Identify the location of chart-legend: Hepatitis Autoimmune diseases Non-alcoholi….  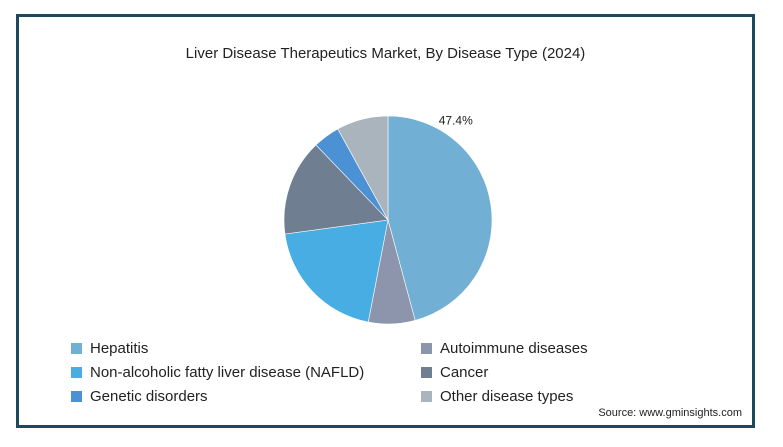
(351, 372).